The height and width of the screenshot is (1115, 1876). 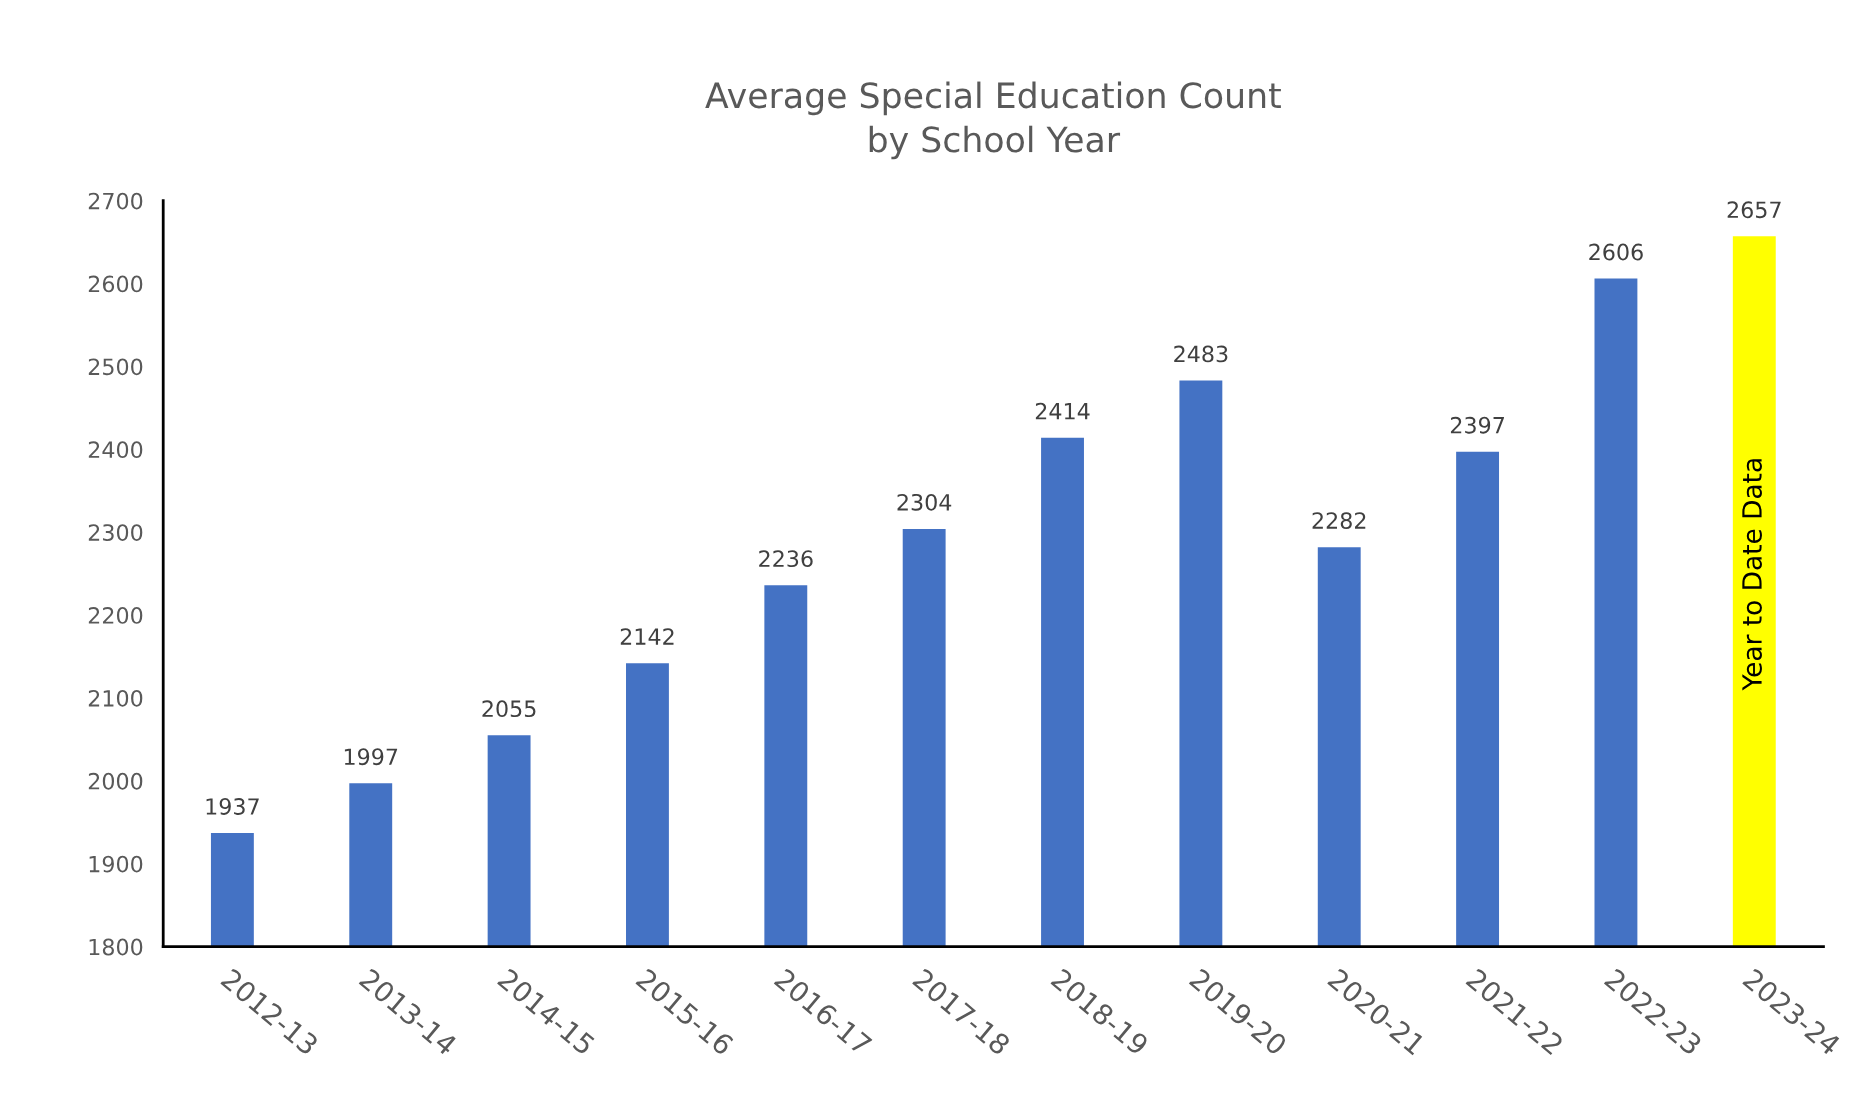 I want to click on y-tick-label: 1800, so click(x=116, y=947).